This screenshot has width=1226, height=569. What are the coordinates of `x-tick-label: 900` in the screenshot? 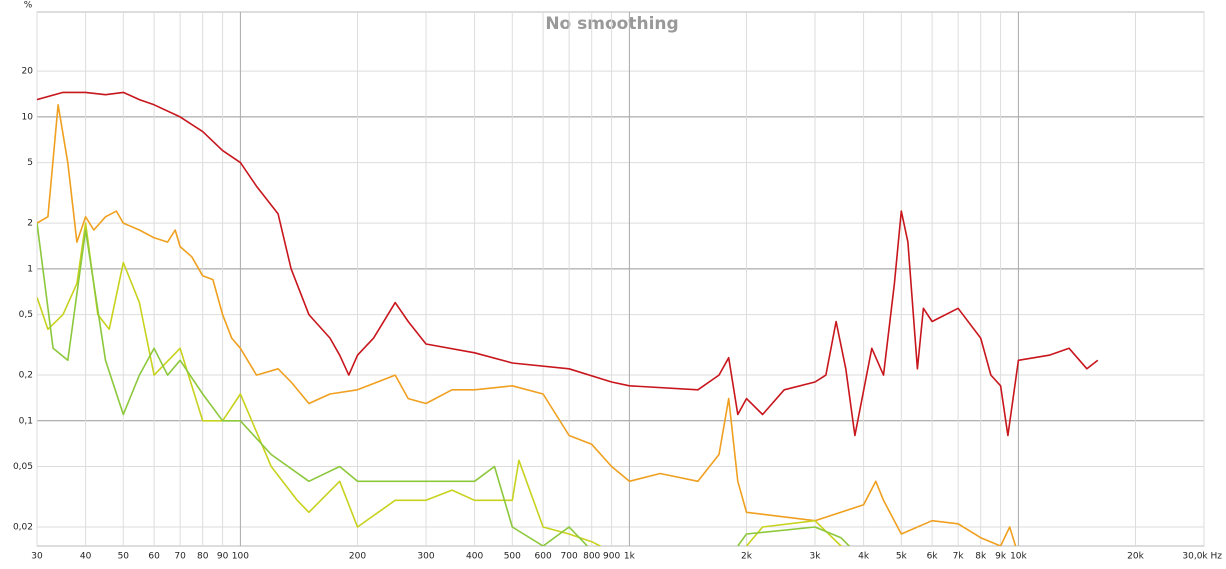 It's located at (611, 557).